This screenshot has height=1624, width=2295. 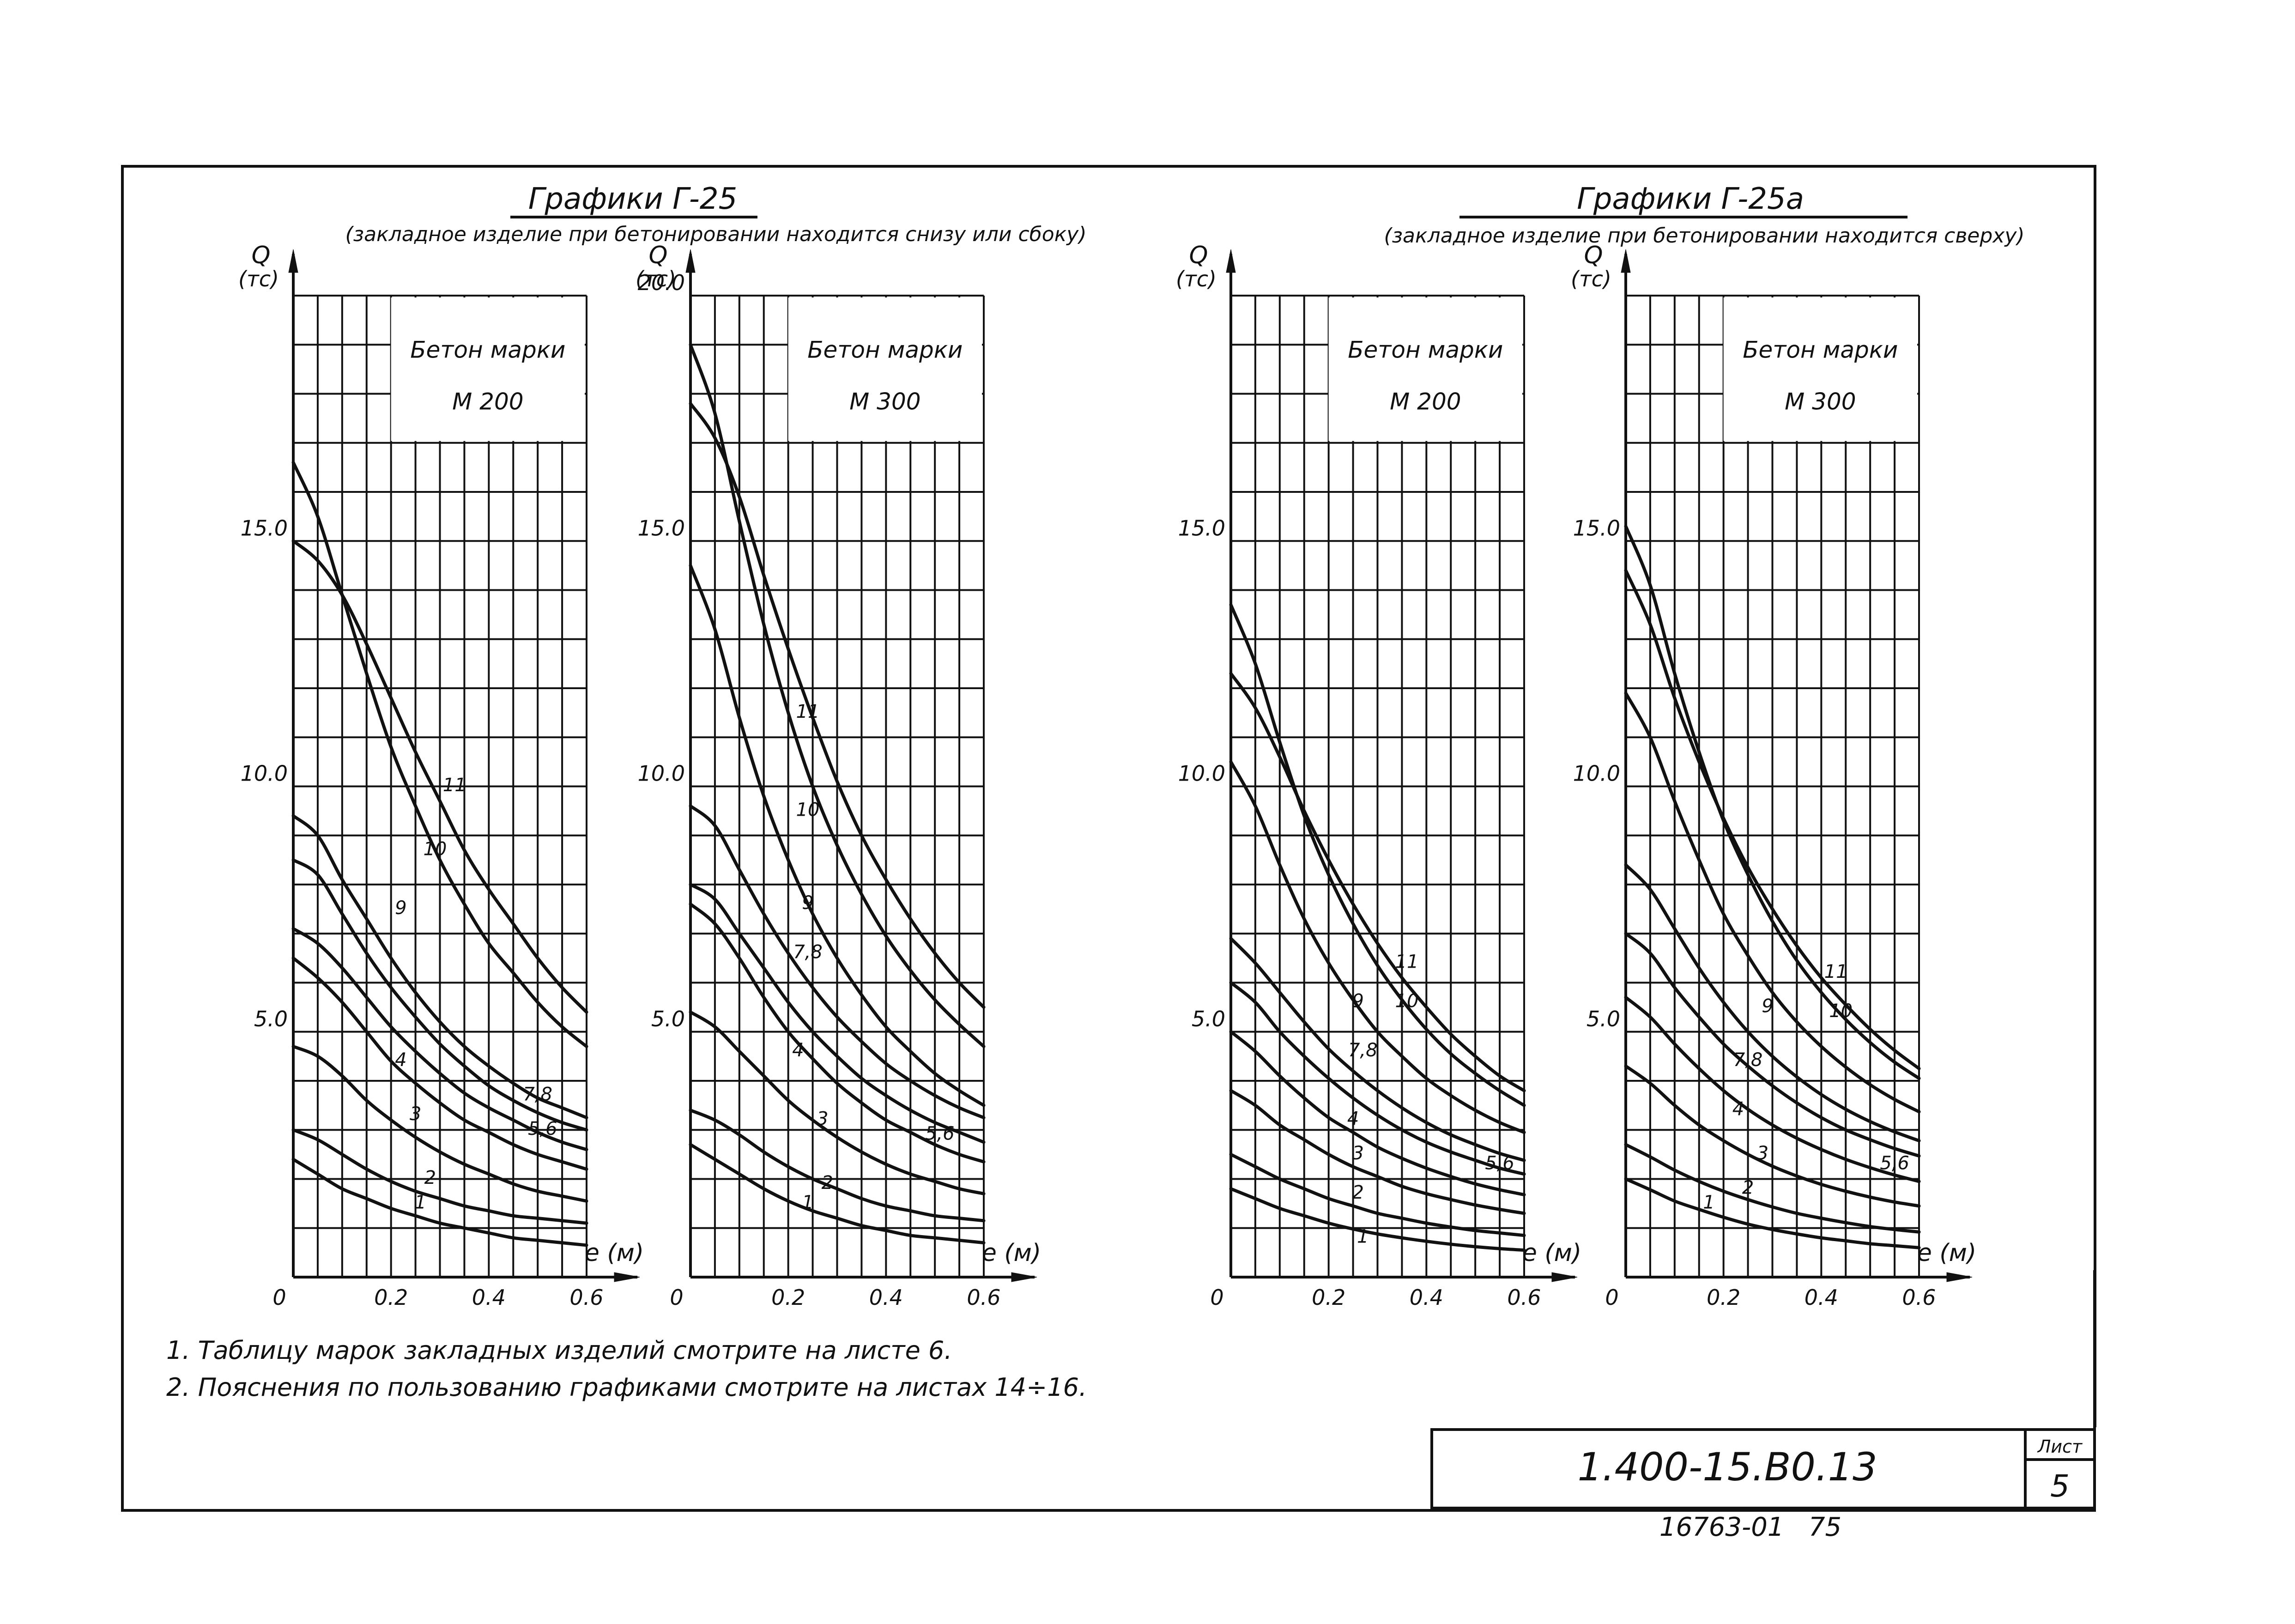 I want to click on series-label: 1, so click(x=1708, y=1202).